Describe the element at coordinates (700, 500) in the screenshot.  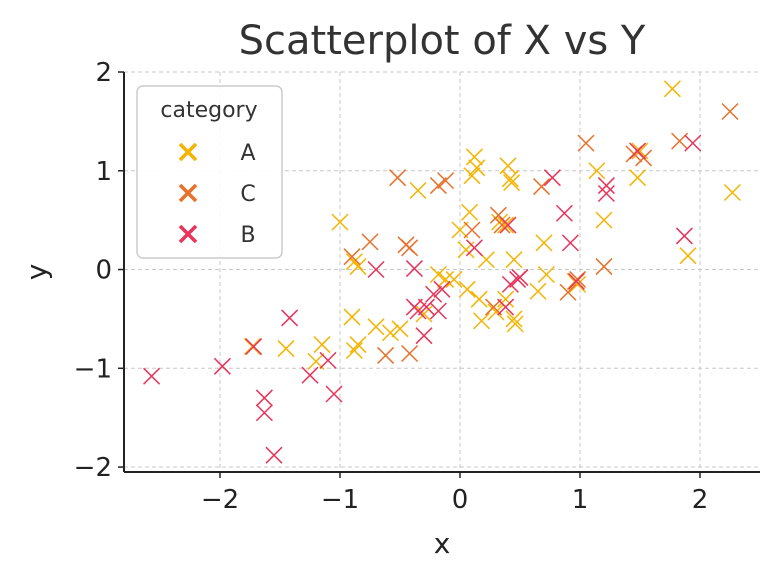
I see `x-tick-label: 2` at that location.